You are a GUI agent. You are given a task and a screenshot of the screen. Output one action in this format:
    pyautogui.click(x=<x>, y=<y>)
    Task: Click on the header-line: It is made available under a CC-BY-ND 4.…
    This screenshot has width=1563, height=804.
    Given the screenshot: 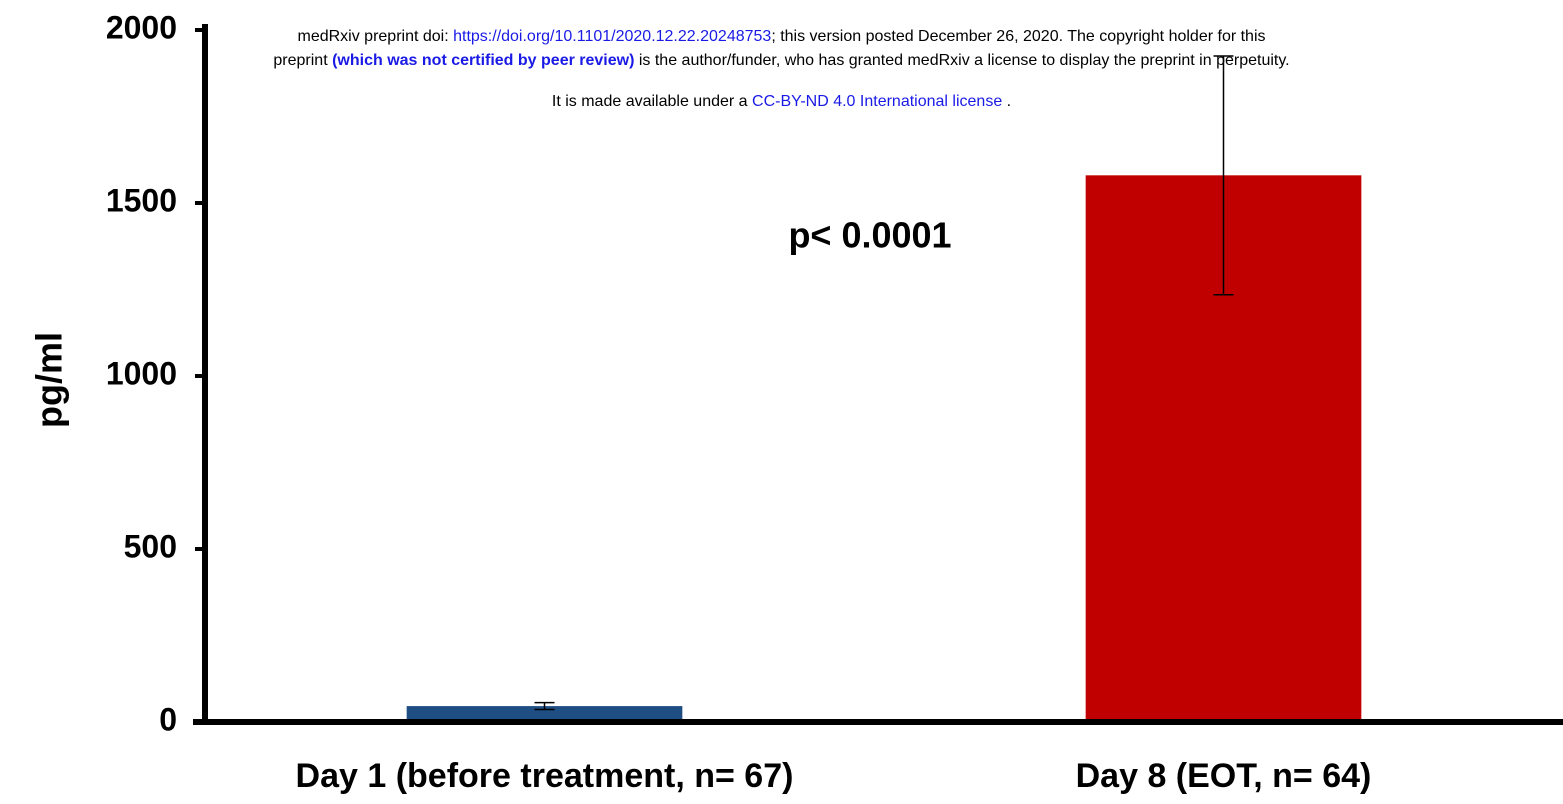 What is the action you would take?
    pyautogui.click(x=781, y=102)
    